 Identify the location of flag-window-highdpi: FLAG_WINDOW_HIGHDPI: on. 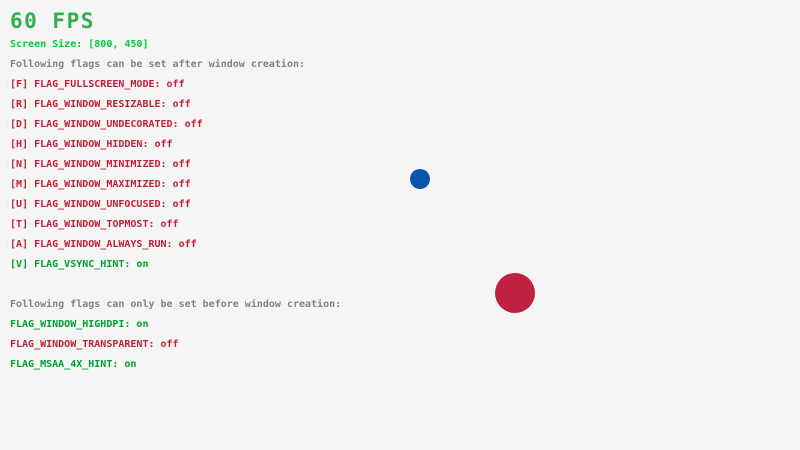
(79, 324).